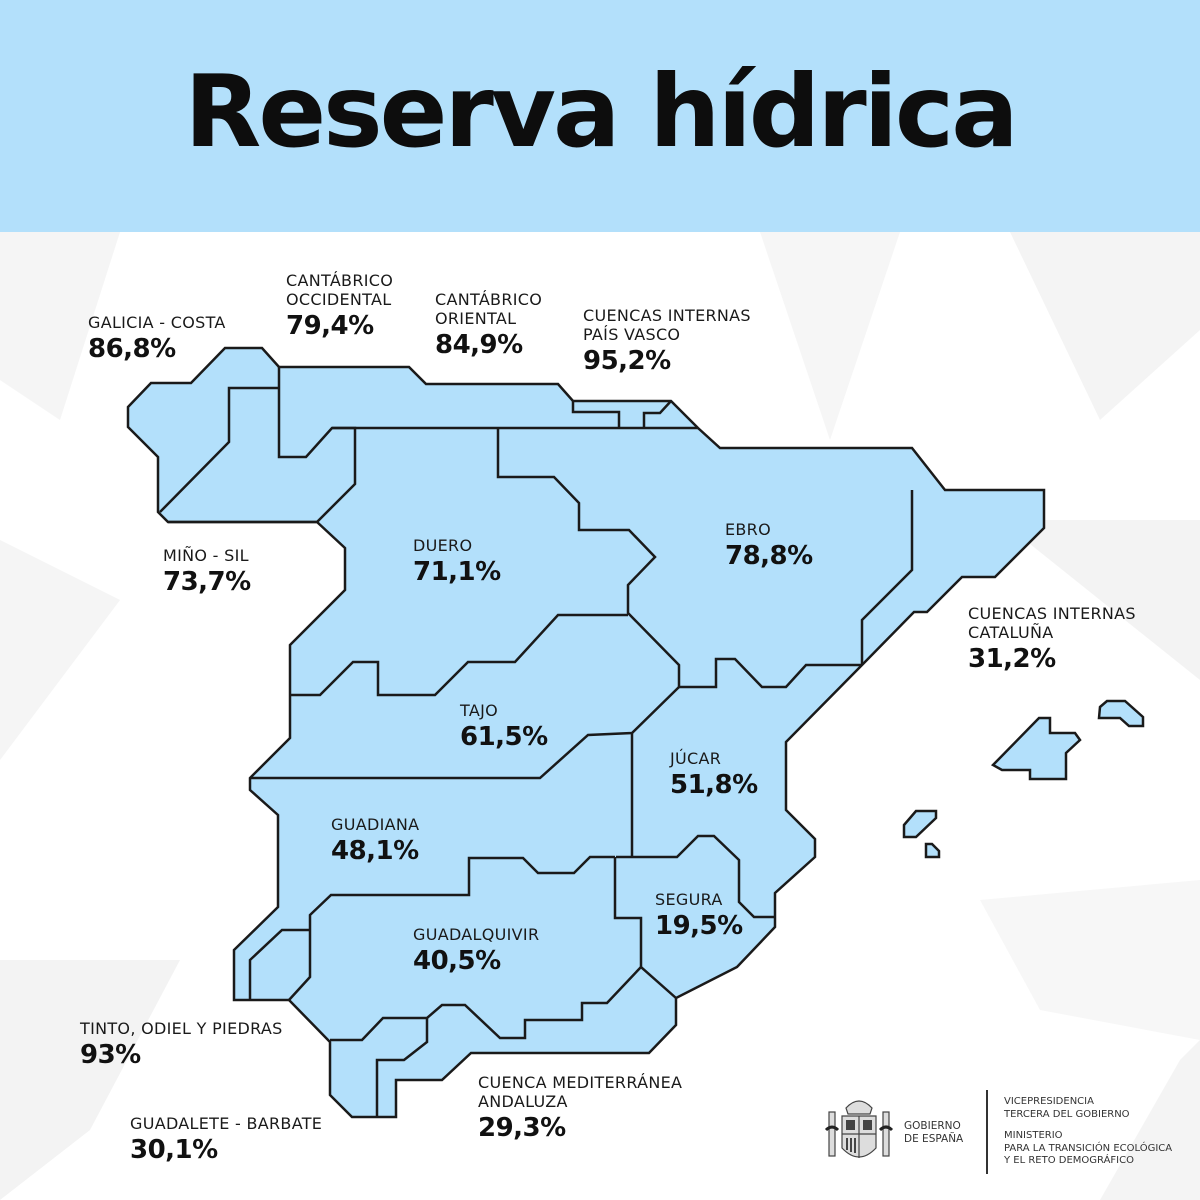  I want to click on label-guadalquivir: GUADALQUIVIR 40,5%, so click(476, 949).